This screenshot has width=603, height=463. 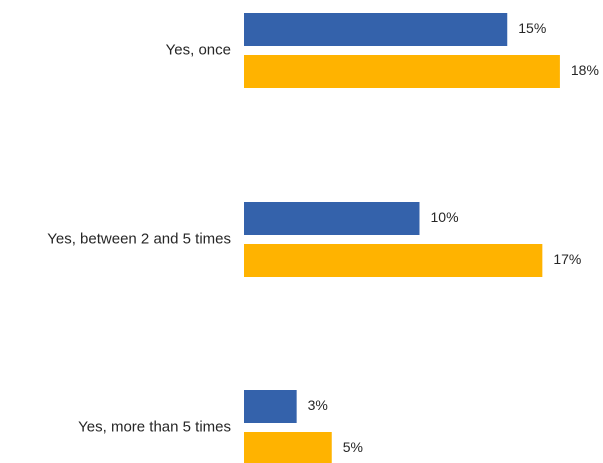 What do you see at coordinates (585, 70) in the screenshot?
I see `data-label-yes-once-series-2: 18%` at bounding box center [585, 70].